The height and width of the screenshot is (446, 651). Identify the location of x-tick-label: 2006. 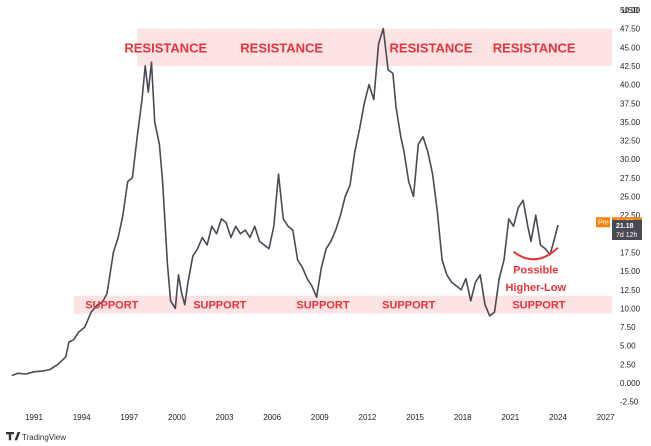
(272, 417).